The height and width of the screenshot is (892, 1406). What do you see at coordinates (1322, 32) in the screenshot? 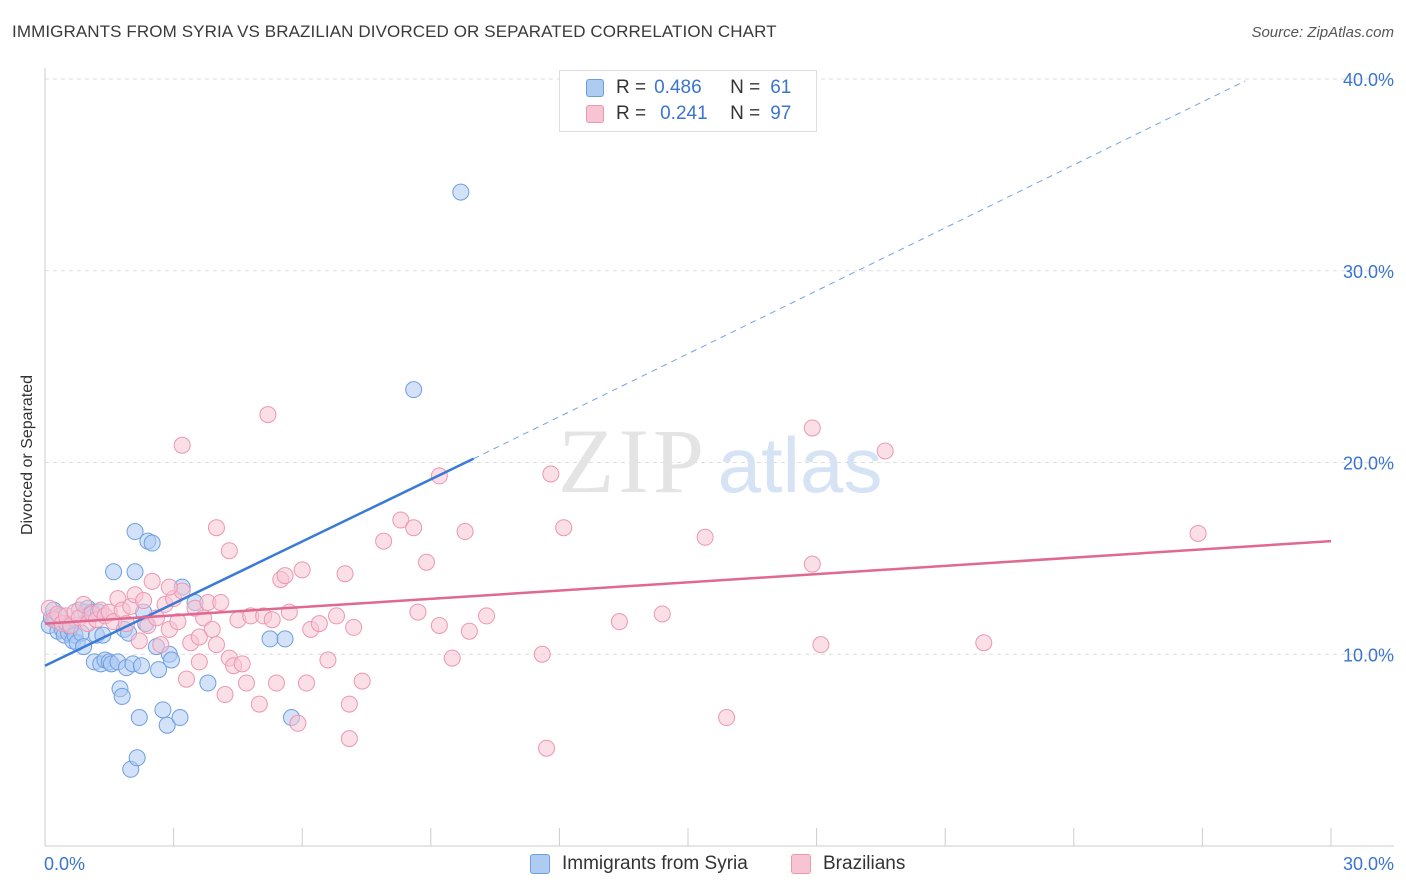
I see `source-label: Source: ZipAtlas.com` at bounding box center [1322, 32].